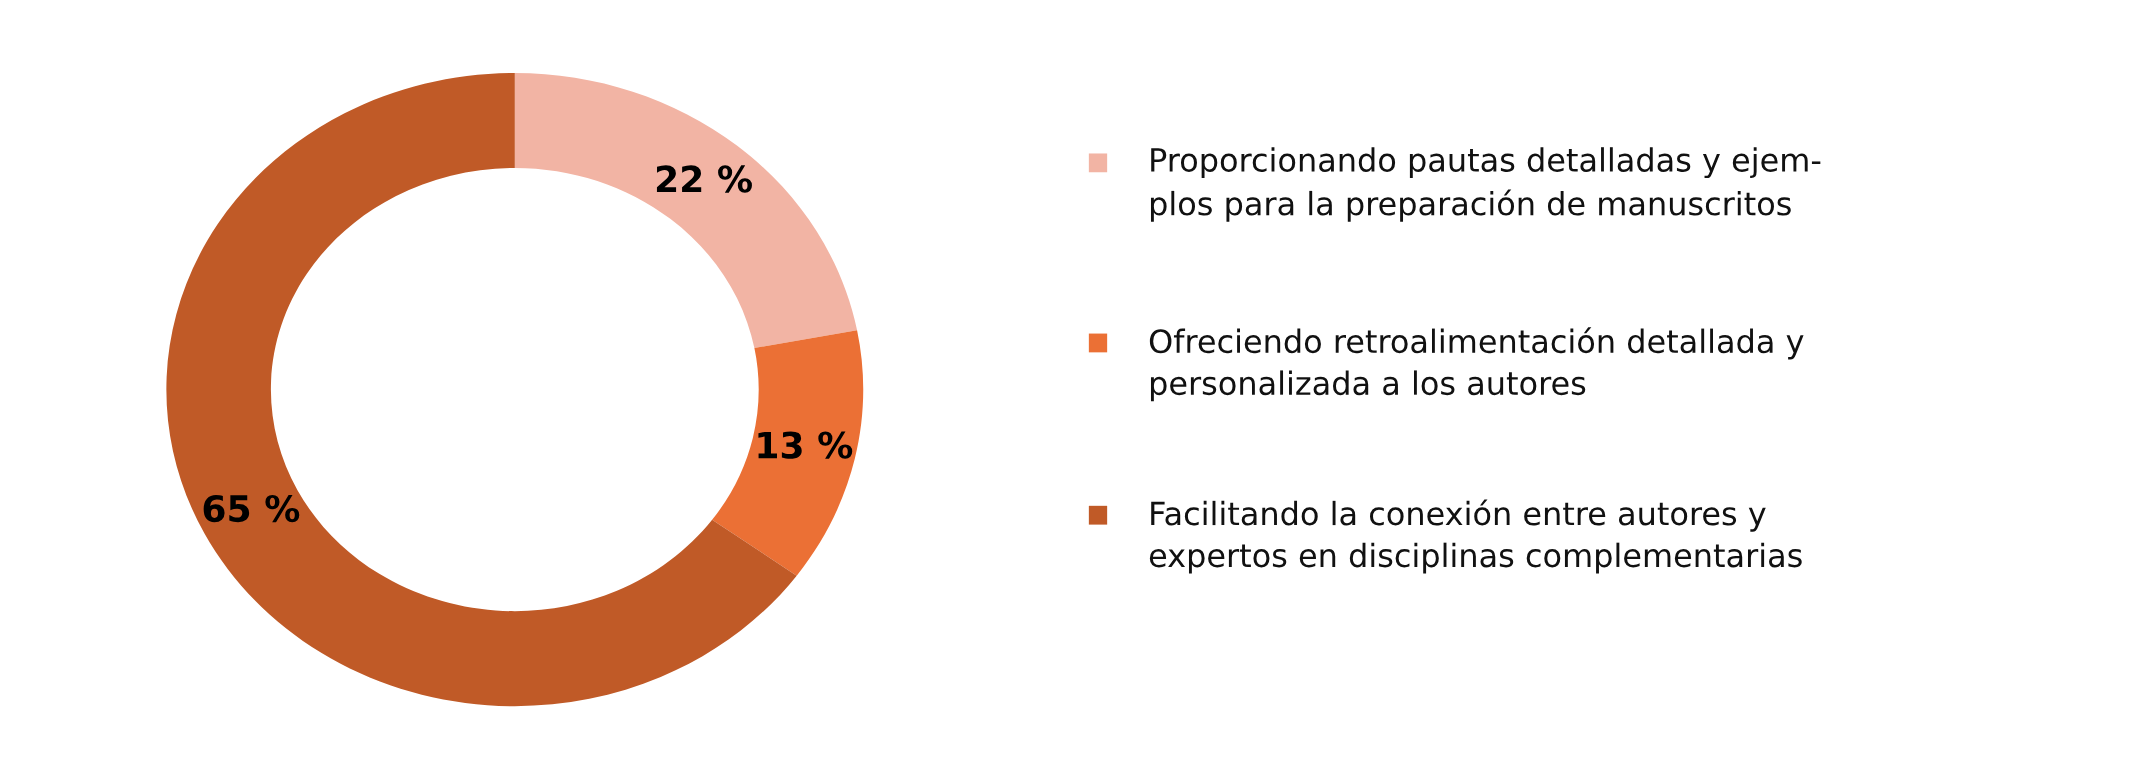  What do you see at coordinates (251, 508) in the screenshot?
I see `data-label: 65 %` at bounding box center [251, 508].